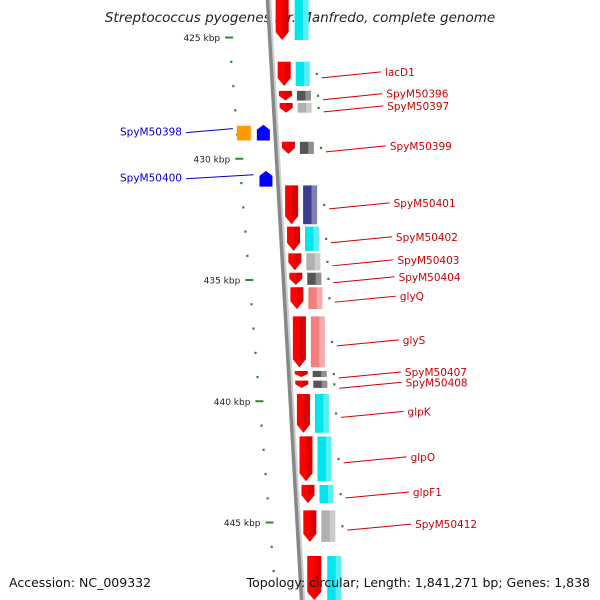 The image size is (600, 600). I want to click on kbp-tick-label: 425 kbp, so click(201, 39).